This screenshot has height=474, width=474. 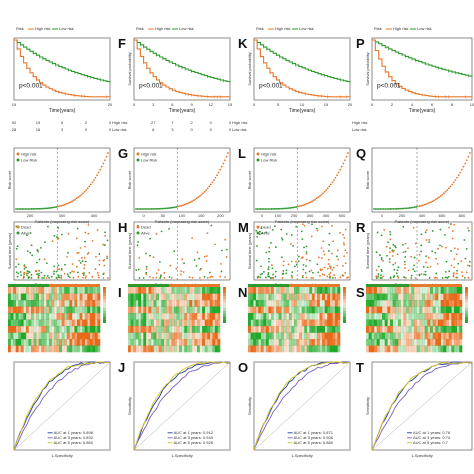 I want to click on roc-frame, so click(x=422, y=406).